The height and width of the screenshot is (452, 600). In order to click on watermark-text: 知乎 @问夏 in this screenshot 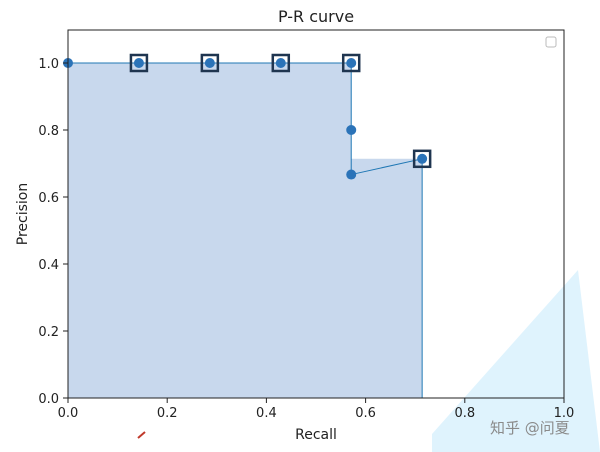, I will do `click(530, 428)`.